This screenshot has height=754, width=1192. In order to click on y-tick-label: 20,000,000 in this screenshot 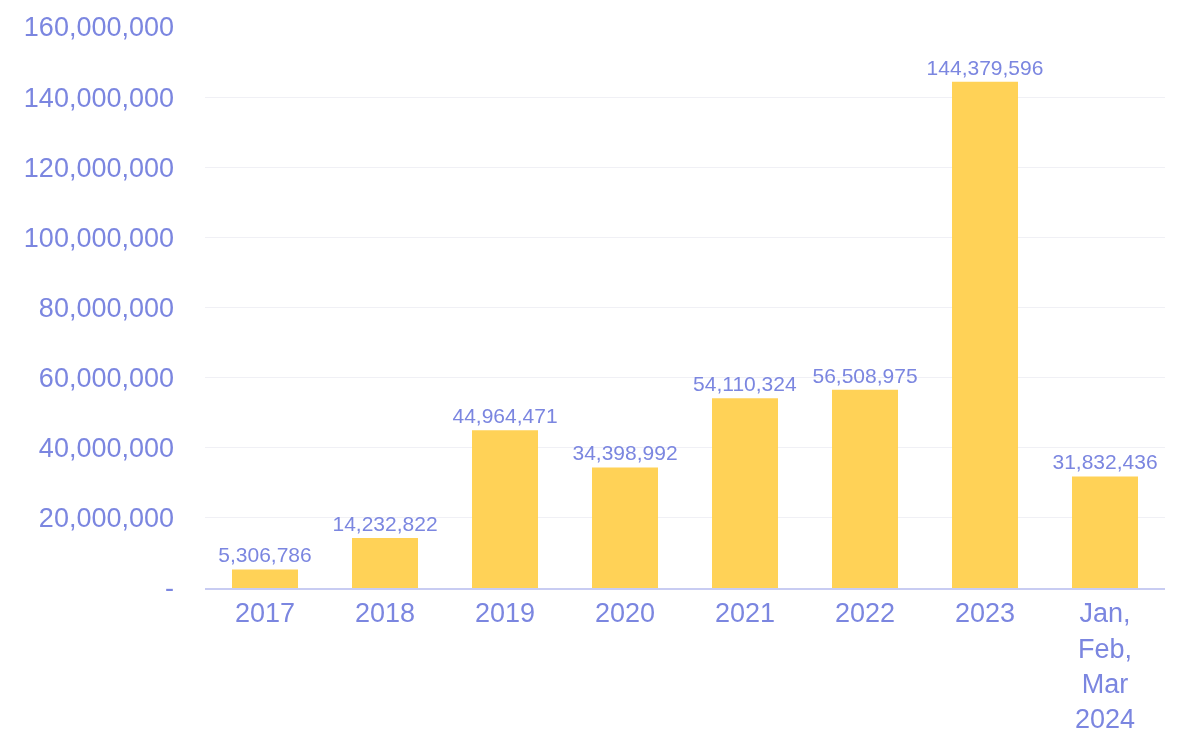, I will do `click(106, 518)`.